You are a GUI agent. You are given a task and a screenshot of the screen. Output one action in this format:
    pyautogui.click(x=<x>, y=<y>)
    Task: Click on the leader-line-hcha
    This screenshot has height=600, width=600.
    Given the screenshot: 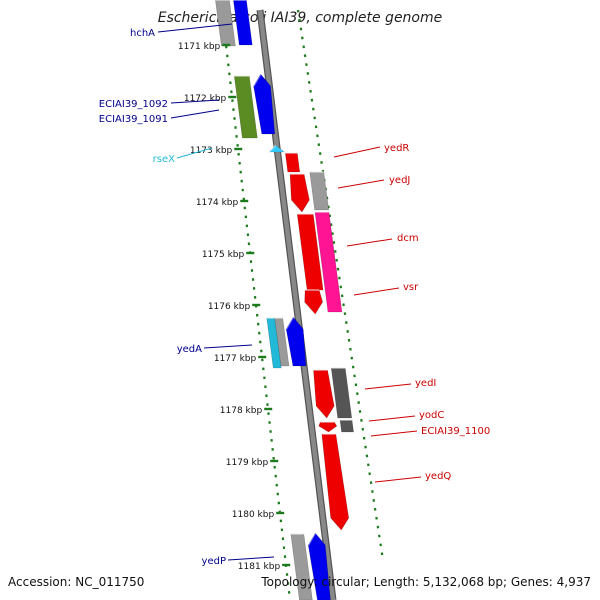 What is the action you would take?
    pyautogui.click(x=195, y=28)
    